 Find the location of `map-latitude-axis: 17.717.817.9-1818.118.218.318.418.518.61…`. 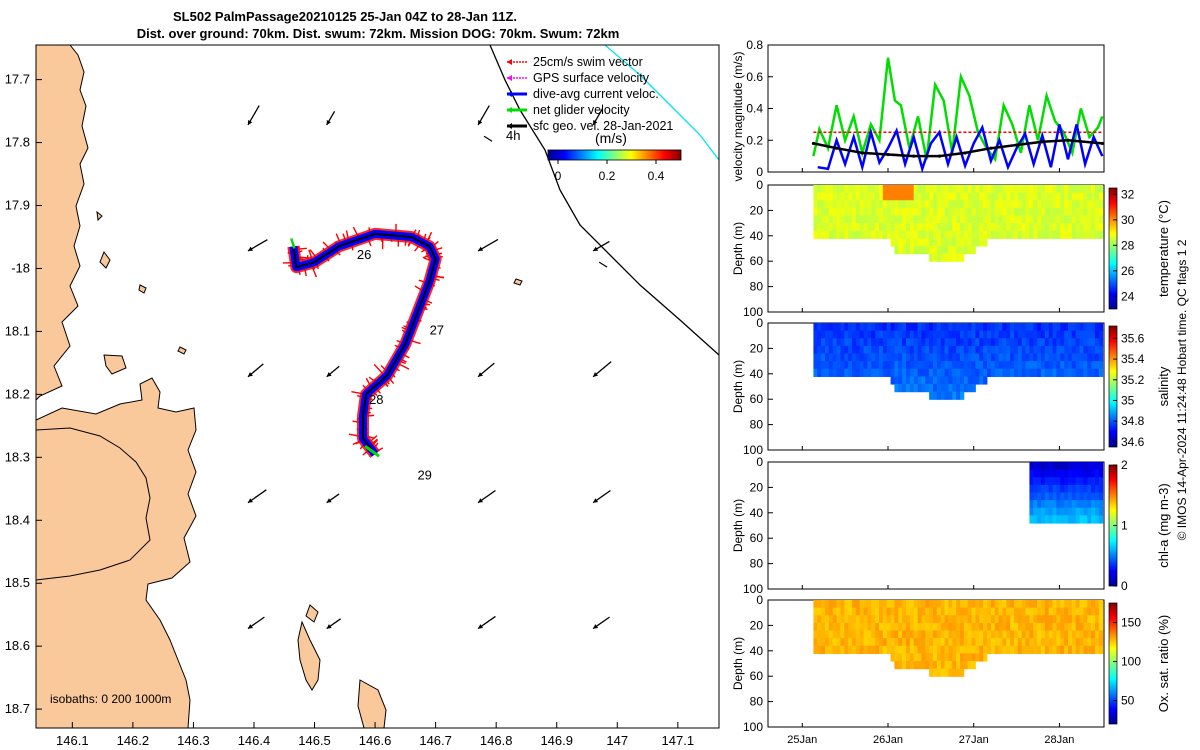

map-latitude-axis: 17.717.817.9-1818.118.218.318.418.518.61… is located at coordinates (23, 394).